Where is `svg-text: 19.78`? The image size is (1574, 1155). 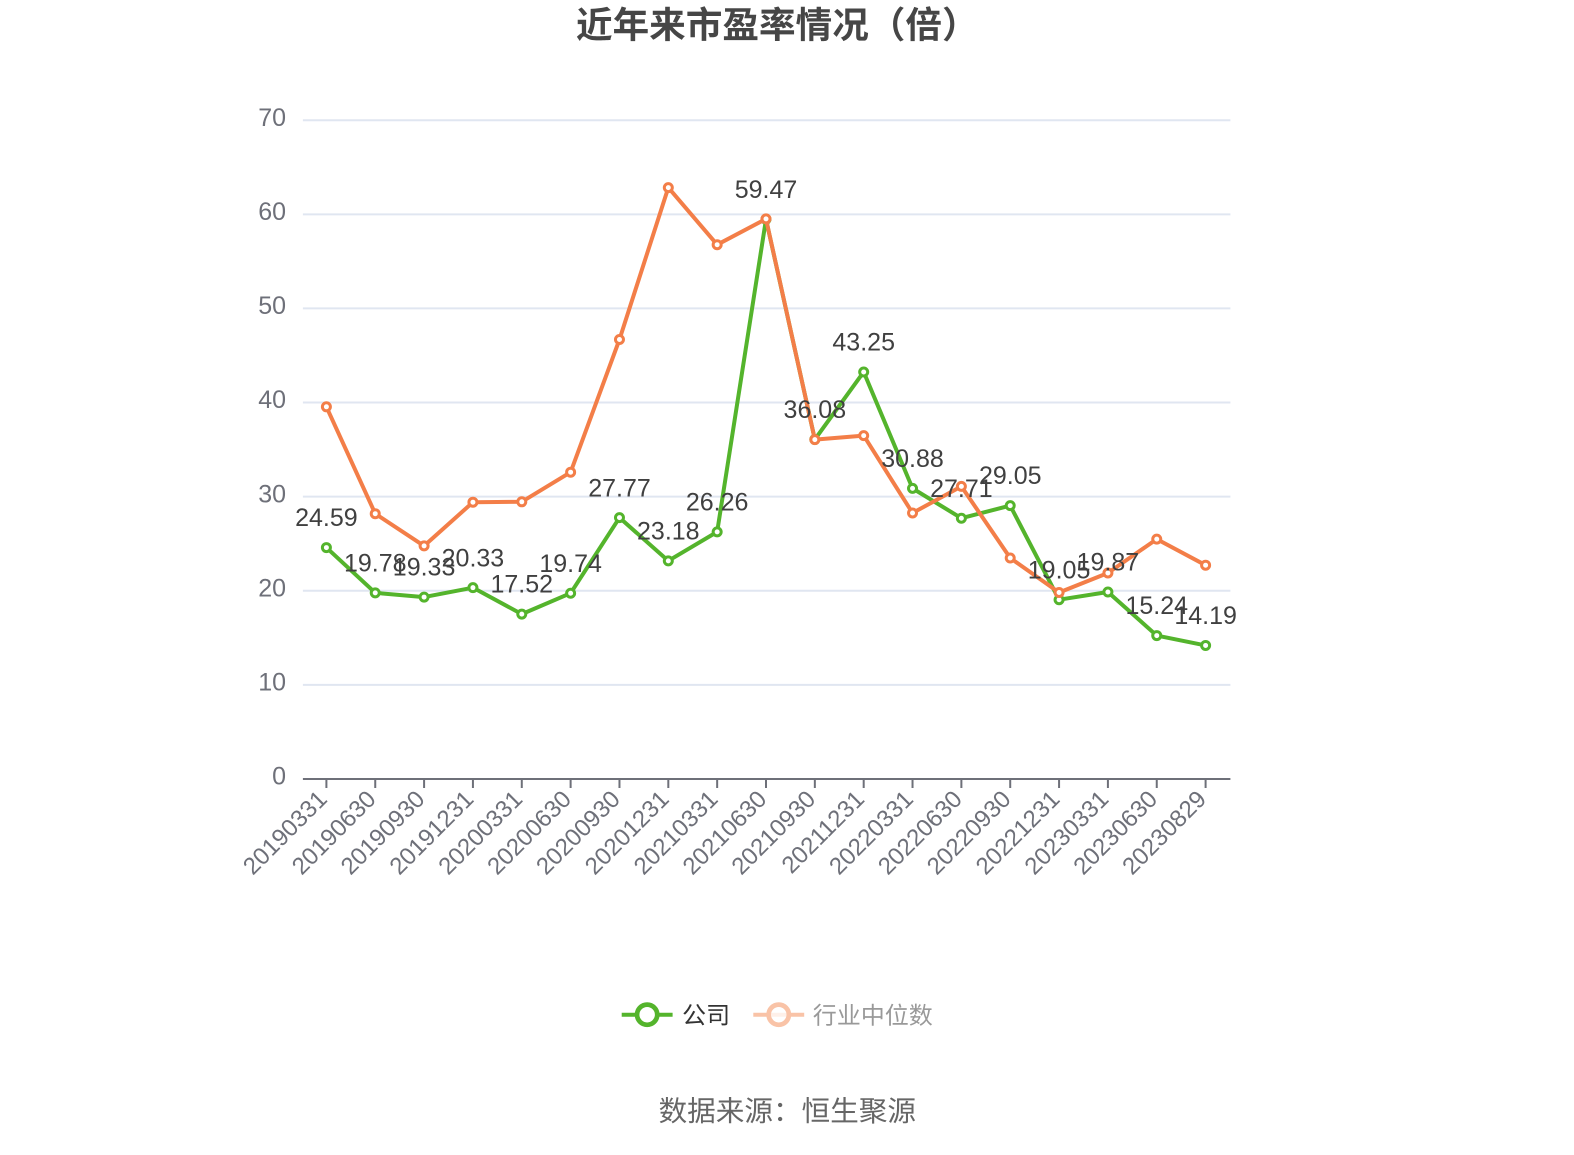 svg-text: 19.78 is located at coordinates (375, 563).